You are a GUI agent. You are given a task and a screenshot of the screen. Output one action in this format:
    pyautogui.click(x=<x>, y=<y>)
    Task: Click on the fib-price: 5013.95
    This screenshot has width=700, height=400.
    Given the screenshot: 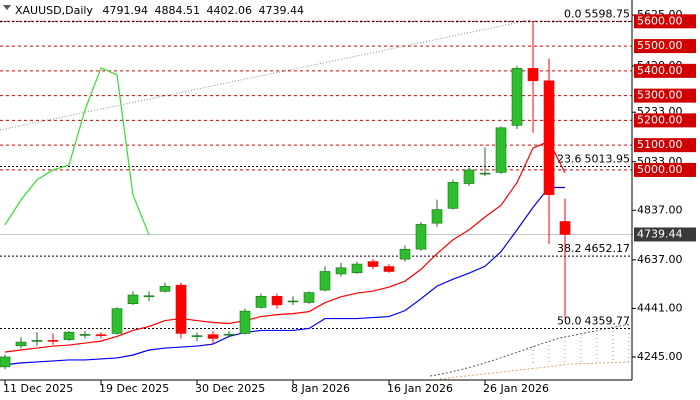 What is the action you would take?
    pyautogui.click(x=608, y=158)
    